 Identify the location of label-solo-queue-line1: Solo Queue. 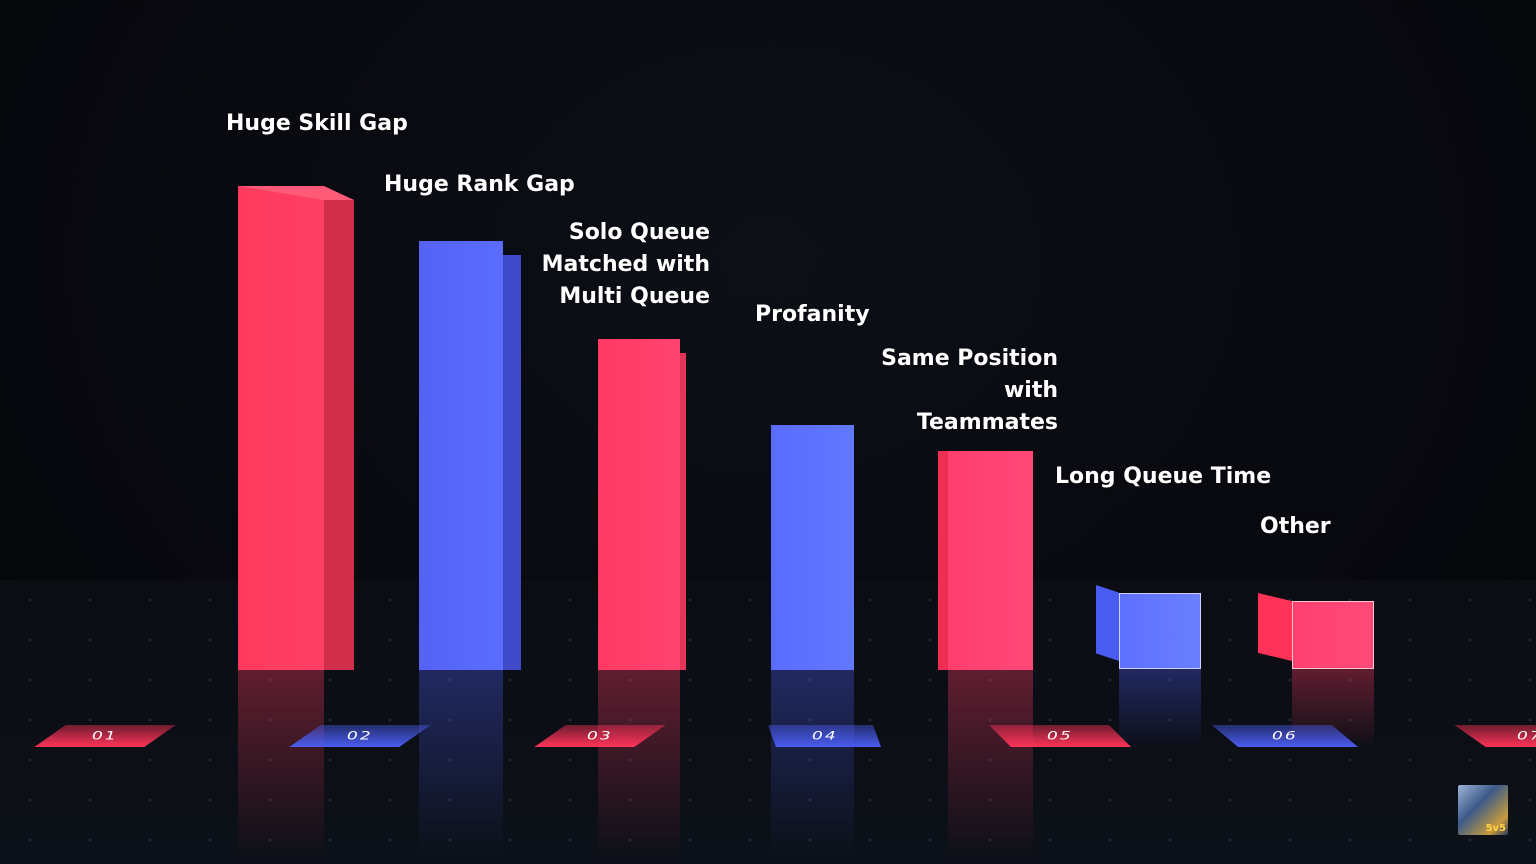
(639, 232).